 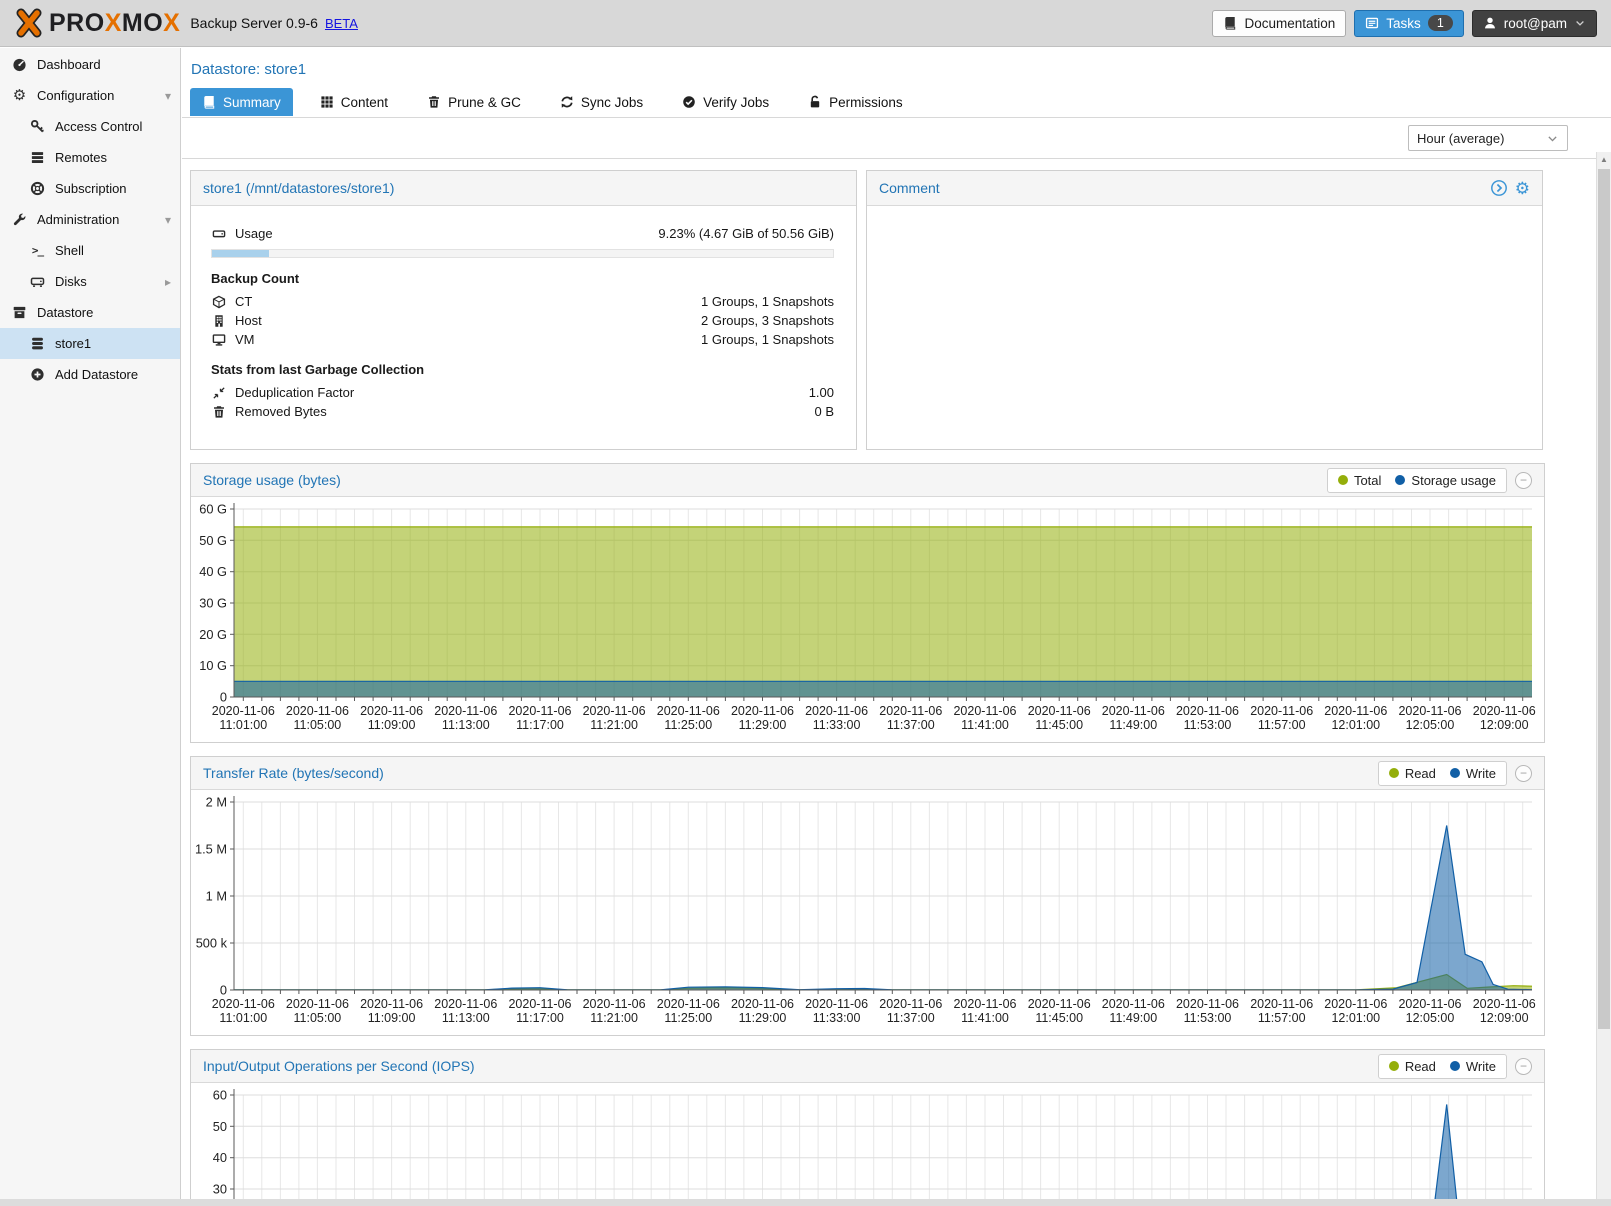 What do you see at coordinates (1208, 725) in the screenshot?
I see `svg-text: 11:53:00` at bounding box center [1208, 725].